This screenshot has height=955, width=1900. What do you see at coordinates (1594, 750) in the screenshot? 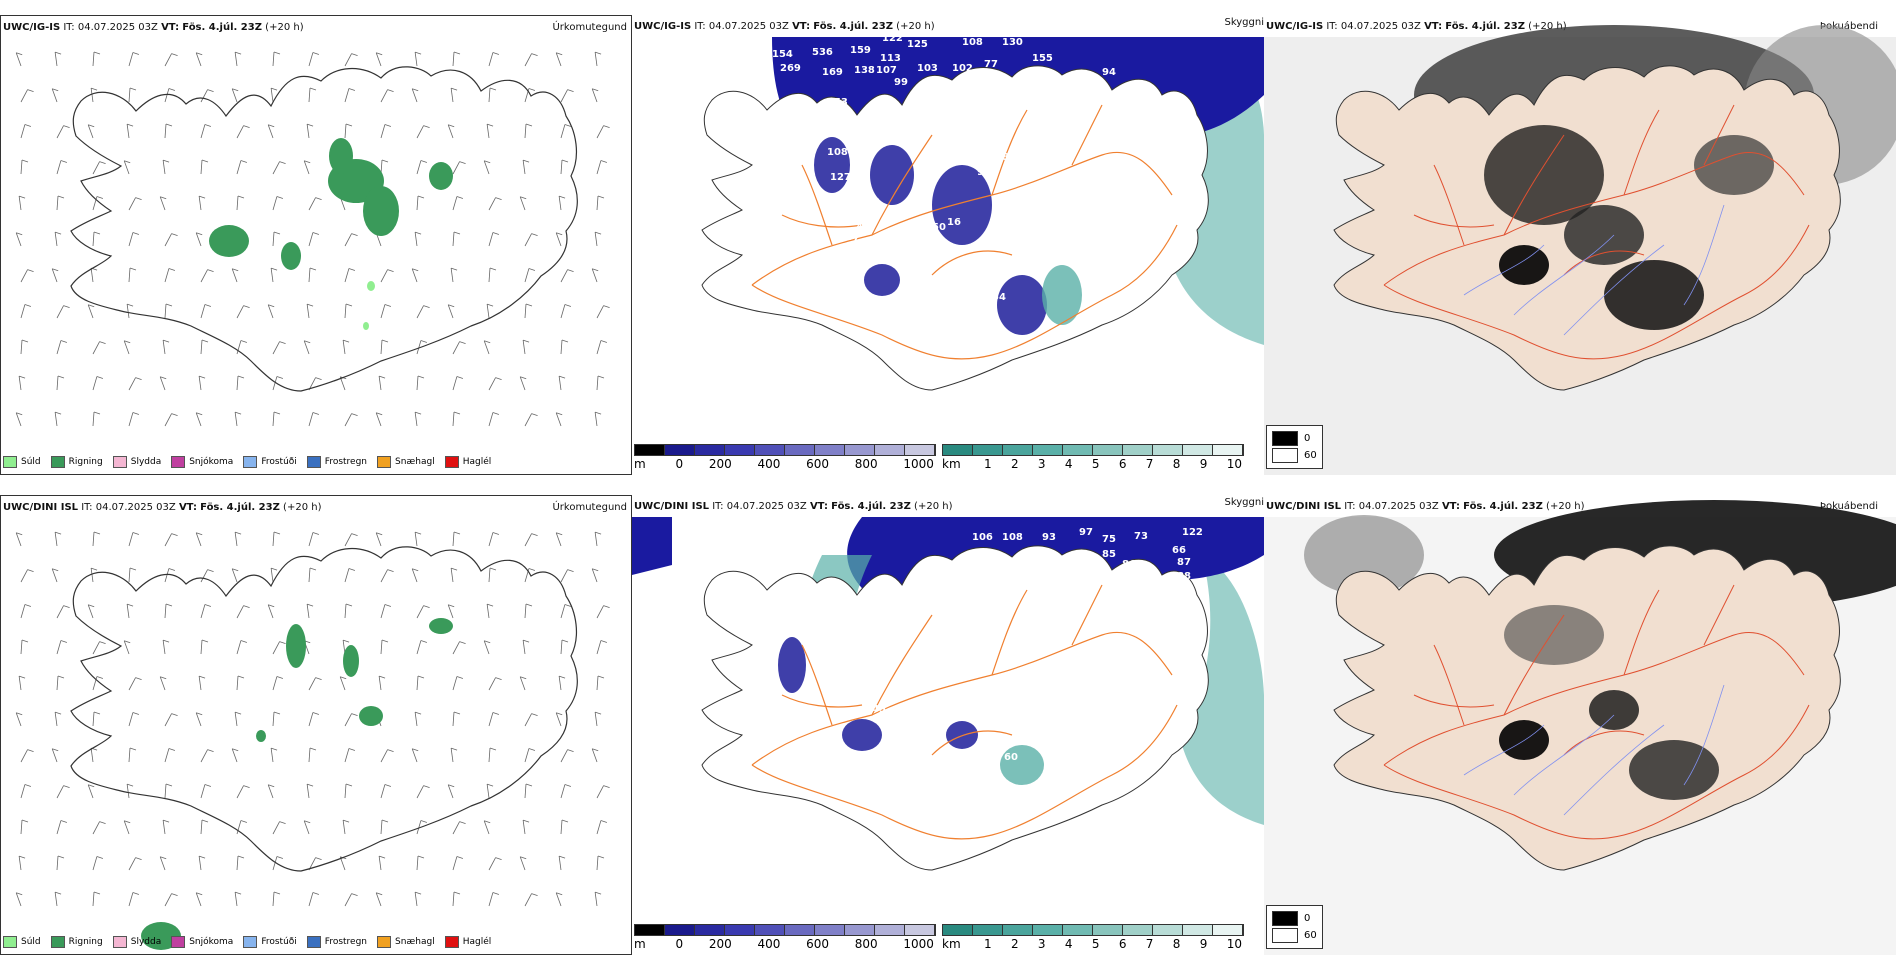
I see `rivers` at bounding box center [1594, 750].